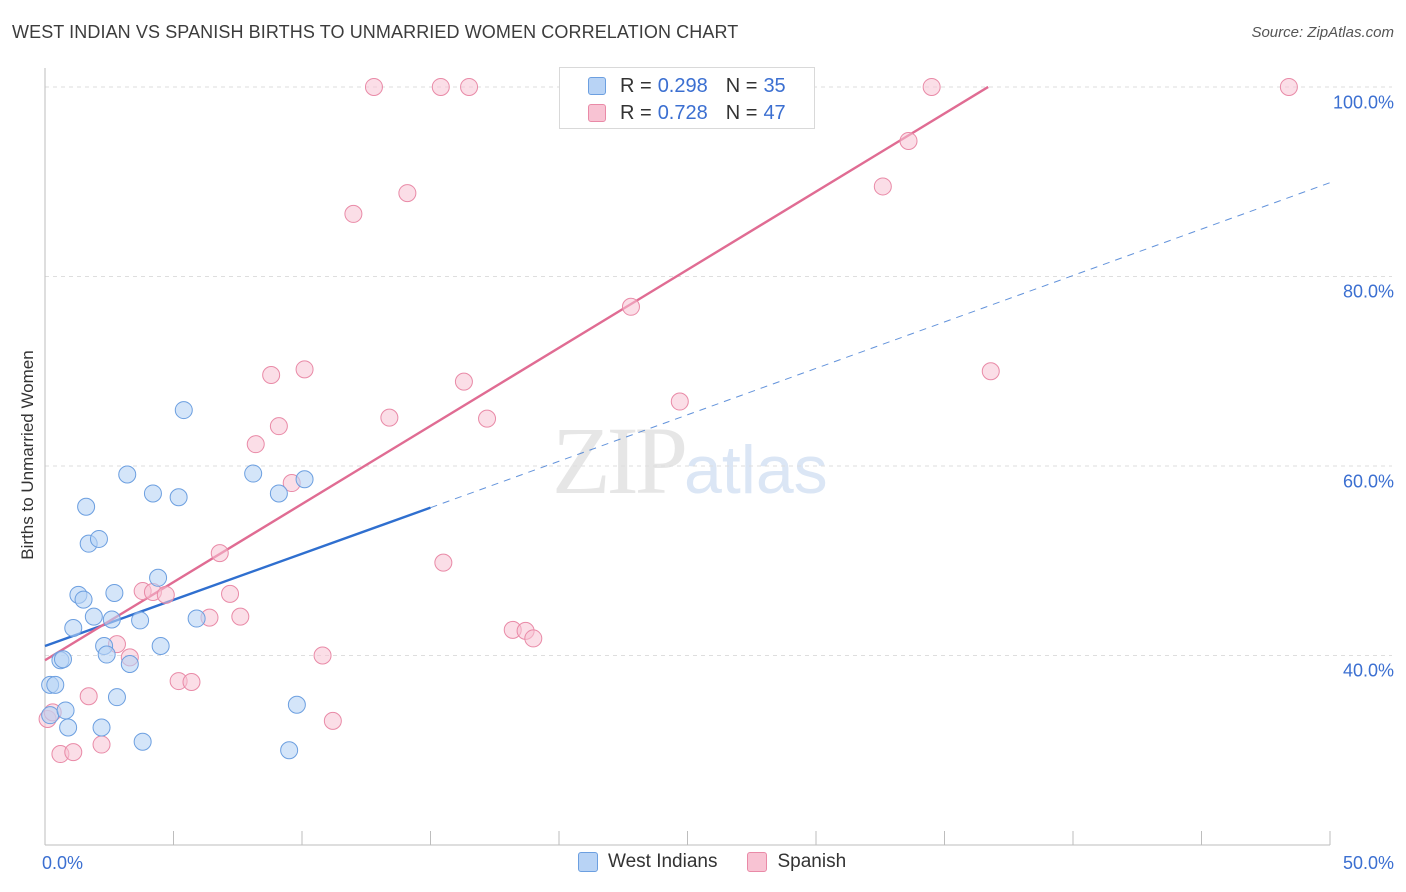 This screenshot has width=1406, height=892. I want to click on y-tick-label: 40.0%, so click(1368, 670).